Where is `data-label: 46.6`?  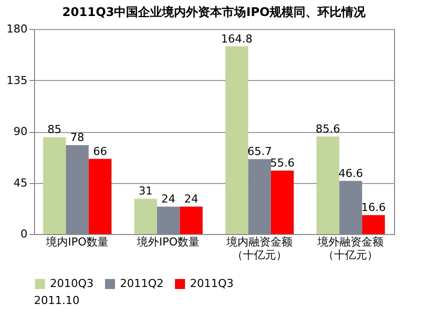
data-label: 46.6 is located at coordinates (350, 173).